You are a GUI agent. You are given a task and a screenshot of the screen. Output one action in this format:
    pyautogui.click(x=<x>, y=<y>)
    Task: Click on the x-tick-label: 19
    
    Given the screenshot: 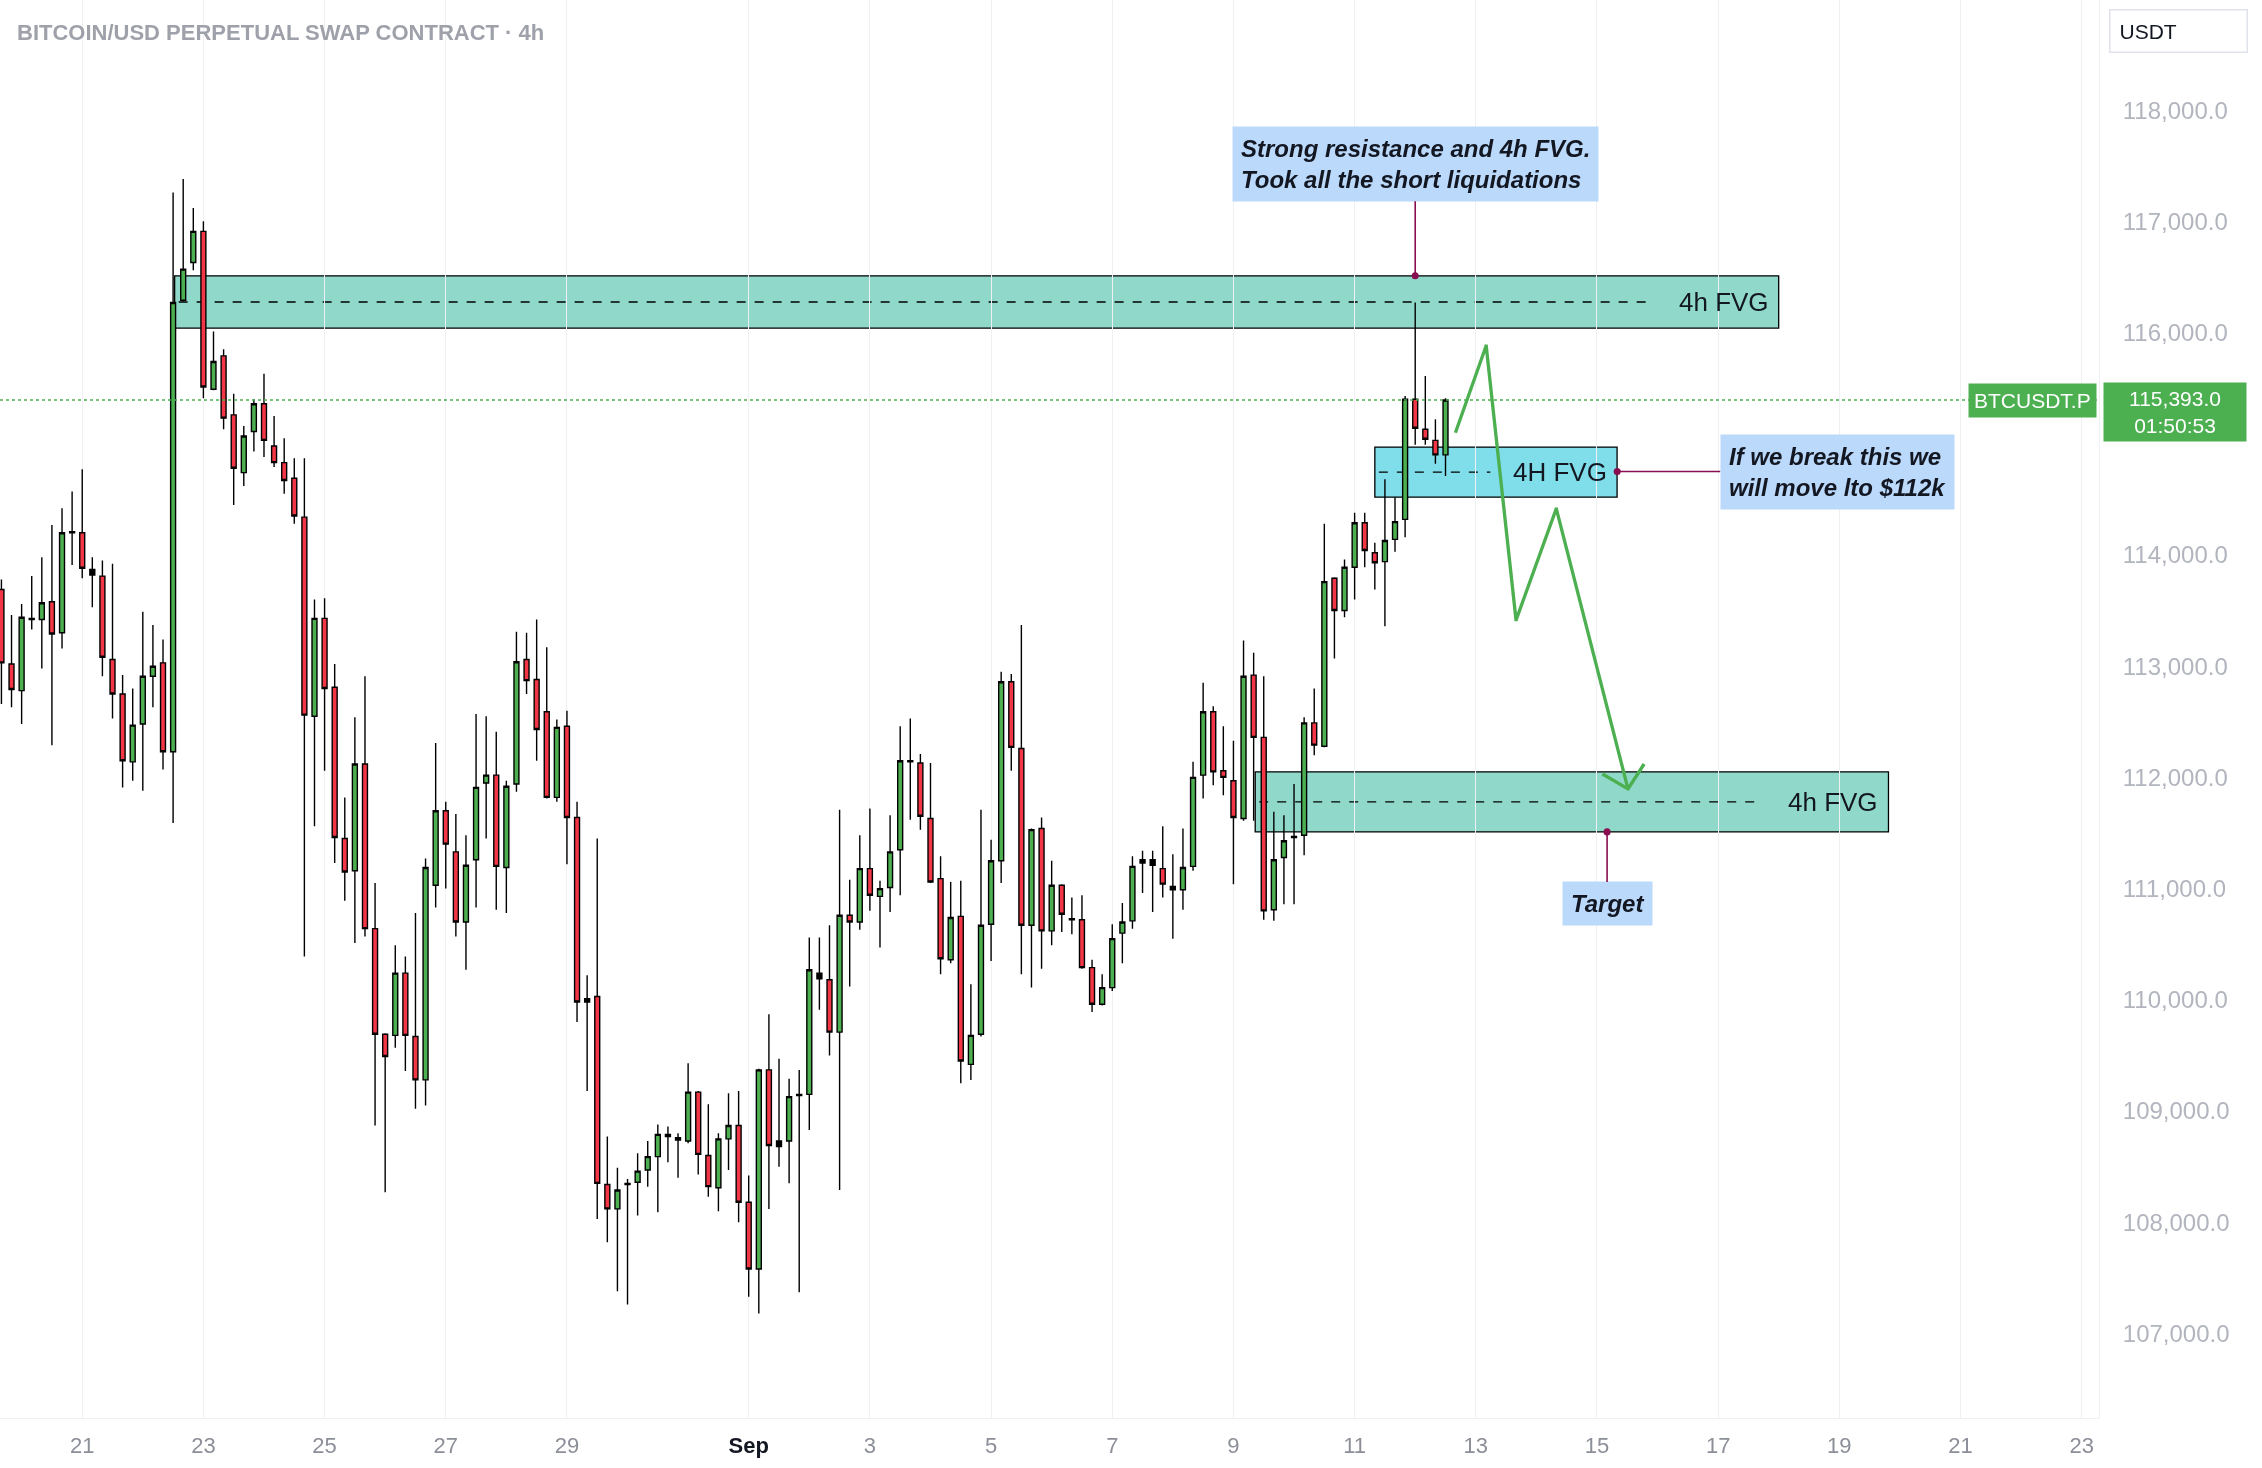 What is the action you would take?
    pyautogui.click(x=1839, y=1446)
    